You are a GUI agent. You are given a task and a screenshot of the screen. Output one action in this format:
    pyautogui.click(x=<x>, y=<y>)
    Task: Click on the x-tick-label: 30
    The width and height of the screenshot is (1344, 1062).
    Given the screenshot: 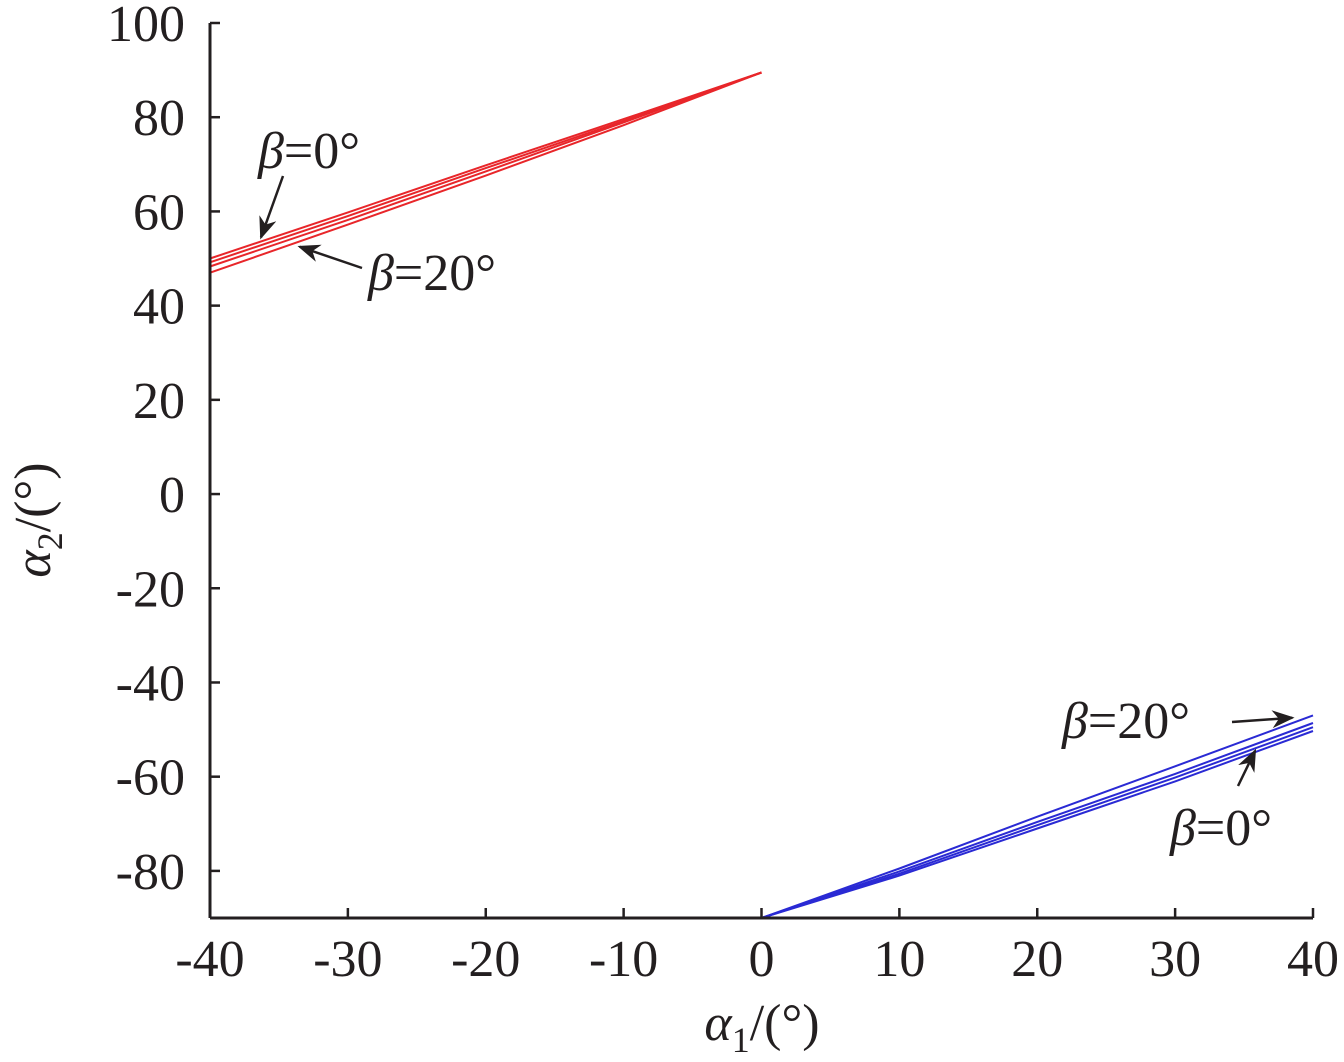 What is the action you would take?
    pyautogui.click(x=1175, y=959)
    